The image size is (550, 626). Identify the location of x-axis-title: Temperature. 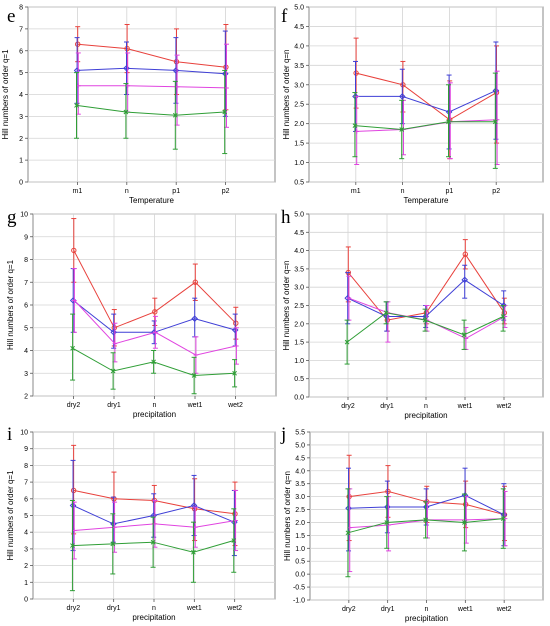
(151, 200).